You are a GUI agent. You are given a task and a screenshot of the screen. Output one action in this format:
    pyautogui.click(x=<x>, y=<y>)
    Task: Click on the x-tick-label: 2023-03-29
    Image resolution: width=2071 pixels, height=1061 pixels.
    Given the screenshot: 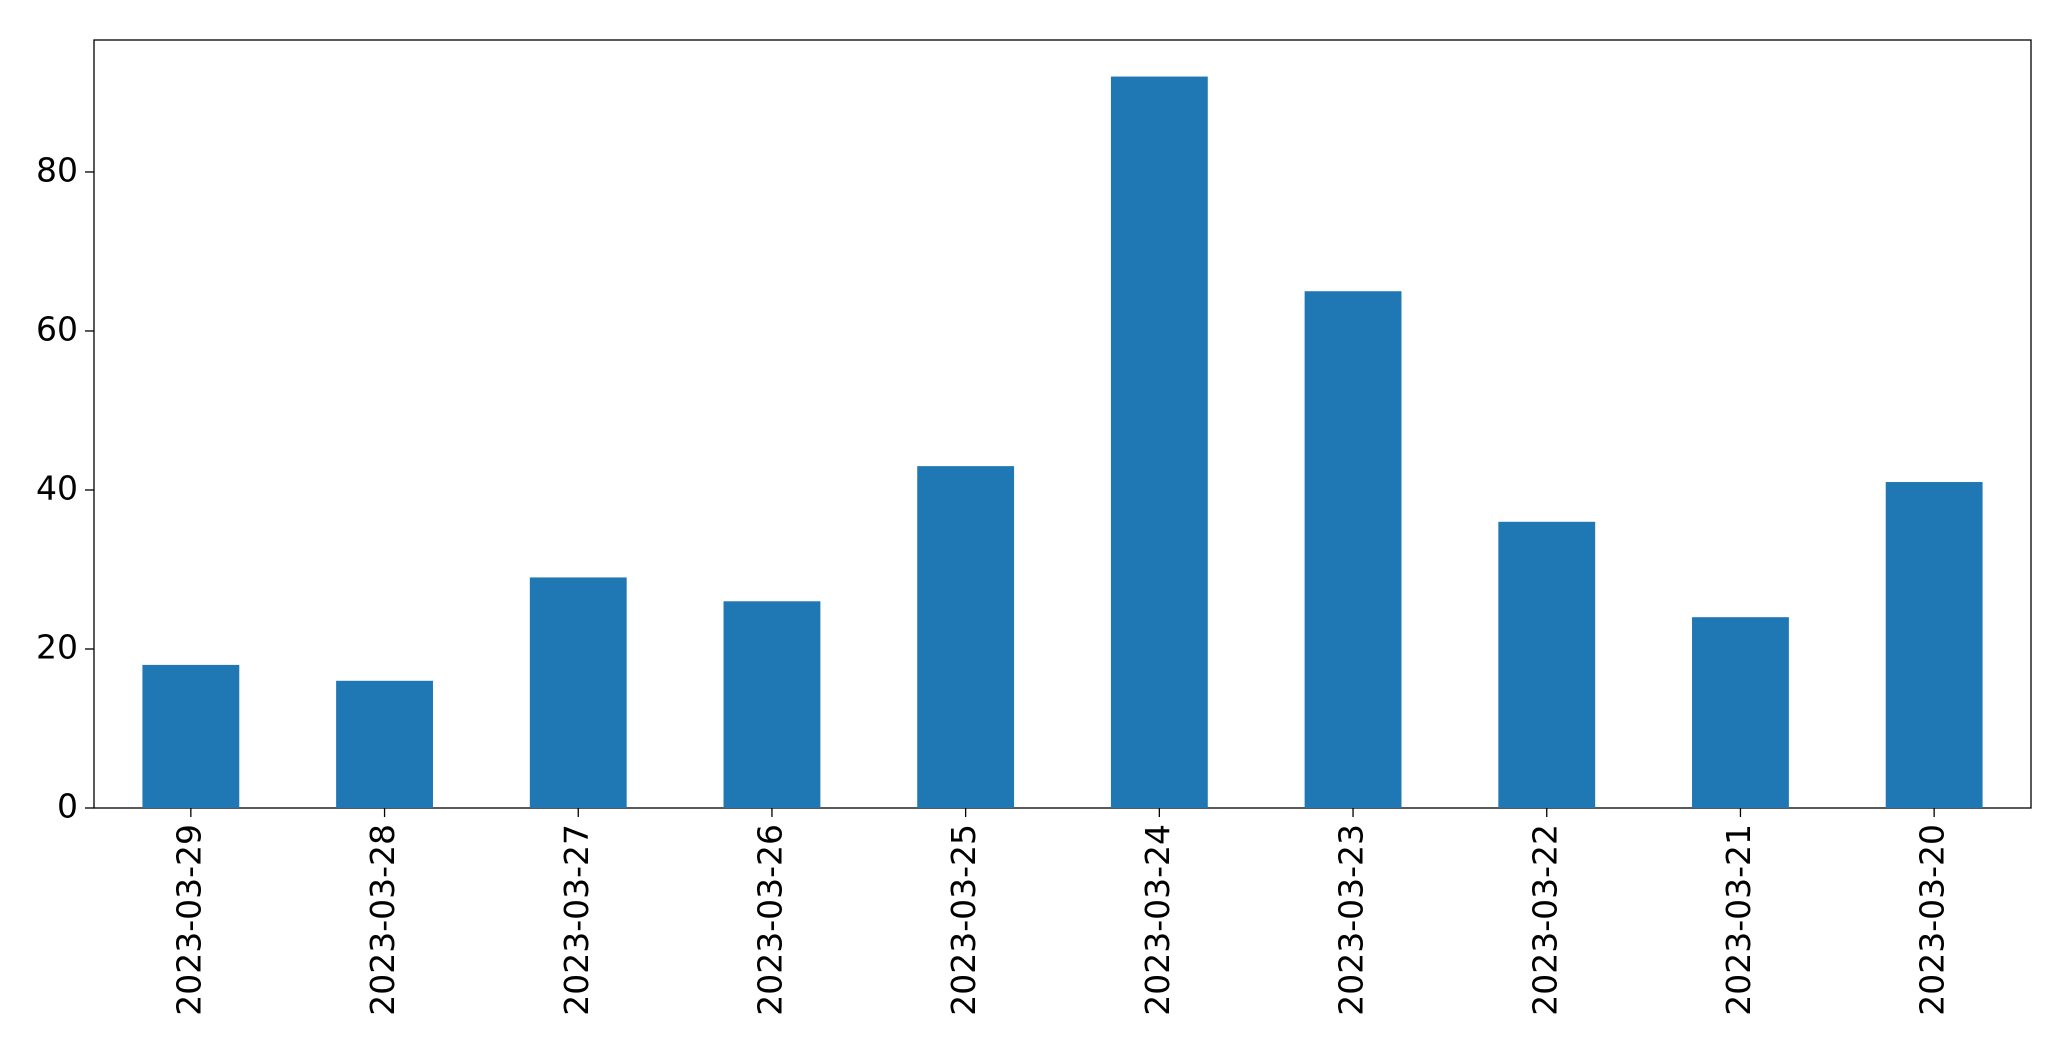 What is the action you would take?
    pyautogui.click(x=188, y=920)
    